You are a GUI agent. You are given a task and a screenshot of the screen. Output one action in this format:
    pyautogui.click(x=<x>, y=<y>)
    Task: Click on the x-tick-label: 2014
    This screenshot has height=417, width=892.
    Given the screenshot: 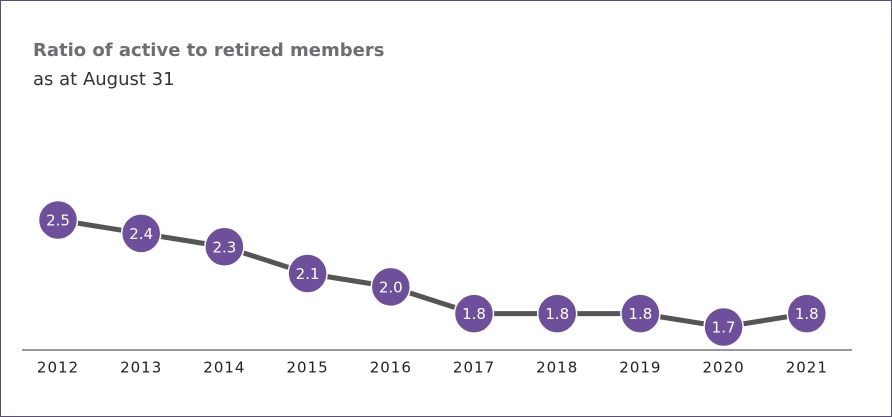 What is the action you would take?
    pyautogui.click(x=224, y=368)
    